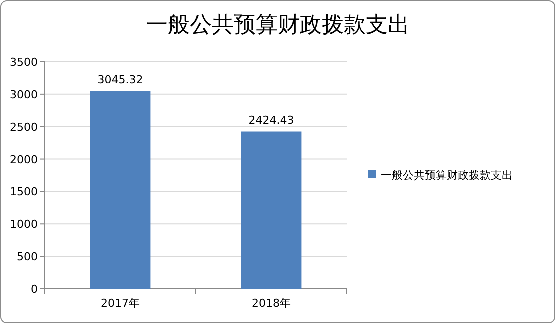 Image resolution: width=556 pixels, height=324 pixels. I want to click on x-tick-label: 2017年, so click(120, 303).